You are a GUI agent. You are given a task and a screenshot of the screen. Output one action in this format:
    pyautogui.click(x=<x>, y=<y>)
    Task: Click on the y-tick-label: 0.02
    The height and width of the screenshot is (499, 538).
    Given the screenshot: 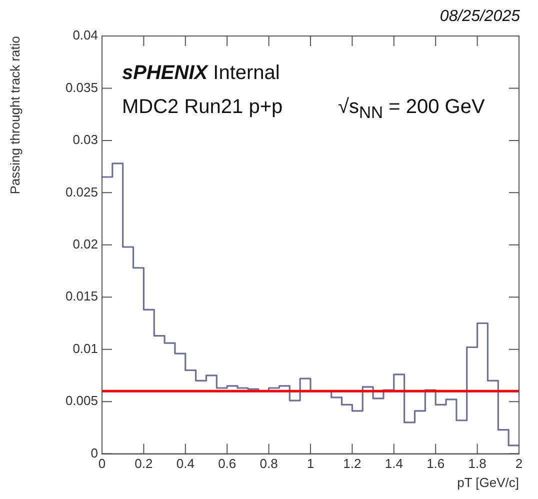 What is the action you would take?
    pyautogui.click(x=85, y=244)
    